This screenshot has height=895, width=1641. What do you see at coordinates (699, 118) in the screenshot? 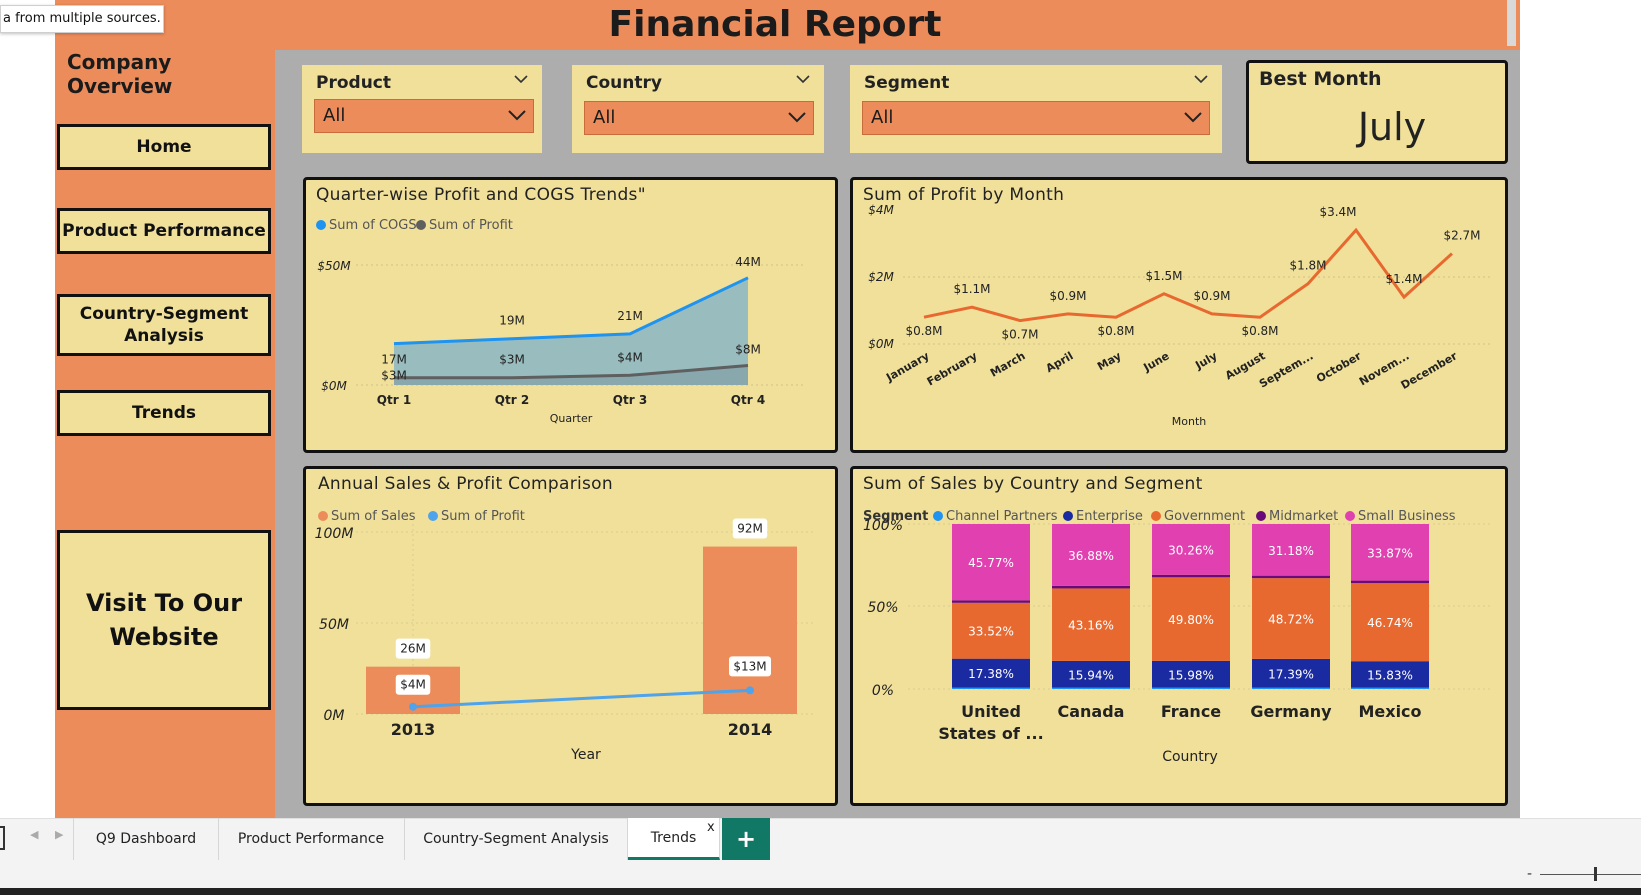
I see `country-dropdown: All` at bounding box center [699, 118].